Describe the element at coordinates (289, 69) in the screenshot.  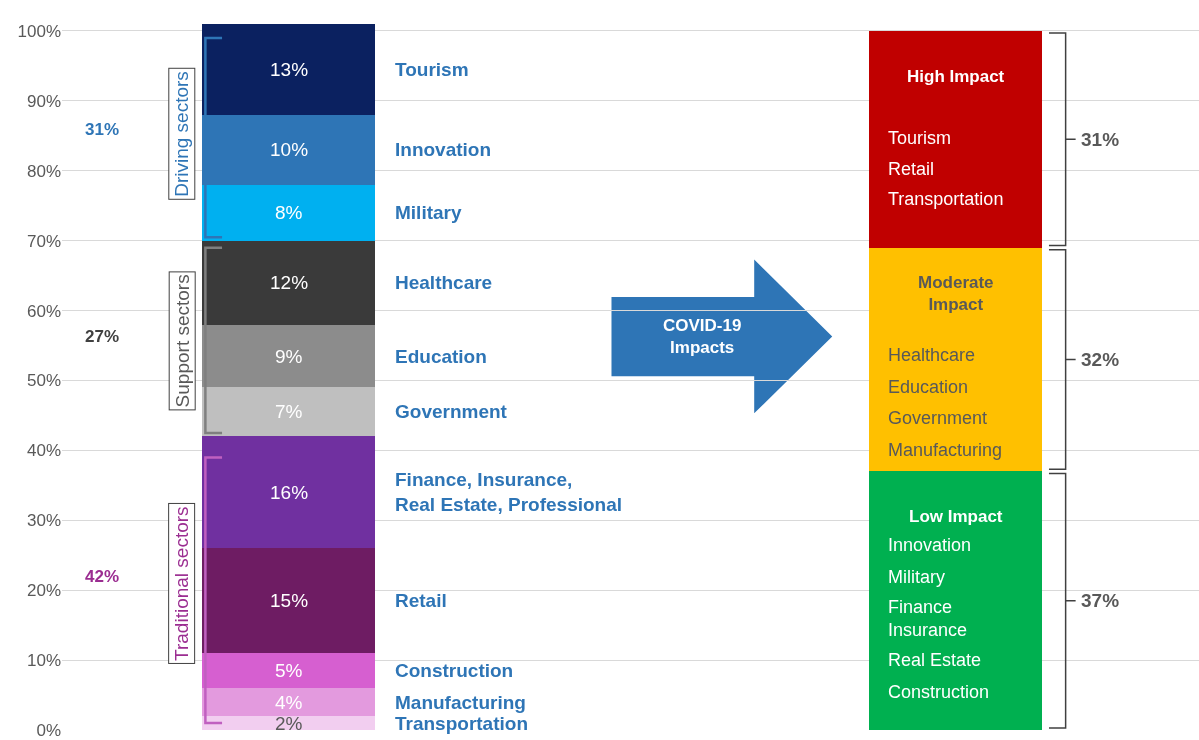
I see `data-label: 13%` at that location.